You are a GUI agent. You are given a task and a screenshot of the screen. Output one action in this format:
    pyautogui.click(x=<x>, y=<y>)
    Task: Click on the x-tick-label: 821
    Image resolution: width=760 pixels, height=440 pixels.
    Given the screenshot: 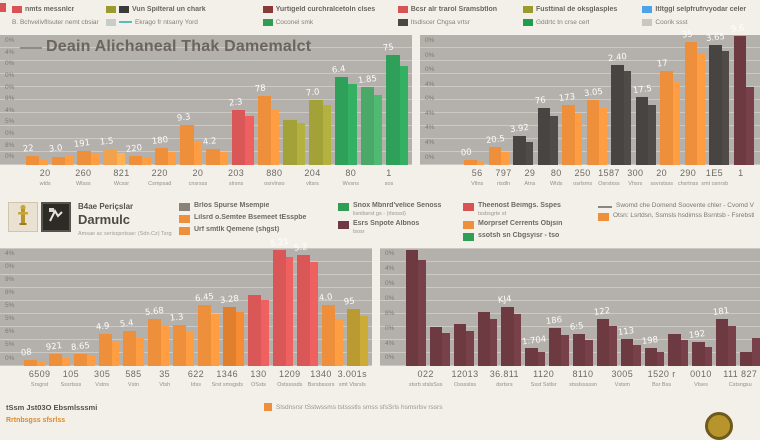 What is the action you would take?
    pyautogui.click(x=121, y=173)
    